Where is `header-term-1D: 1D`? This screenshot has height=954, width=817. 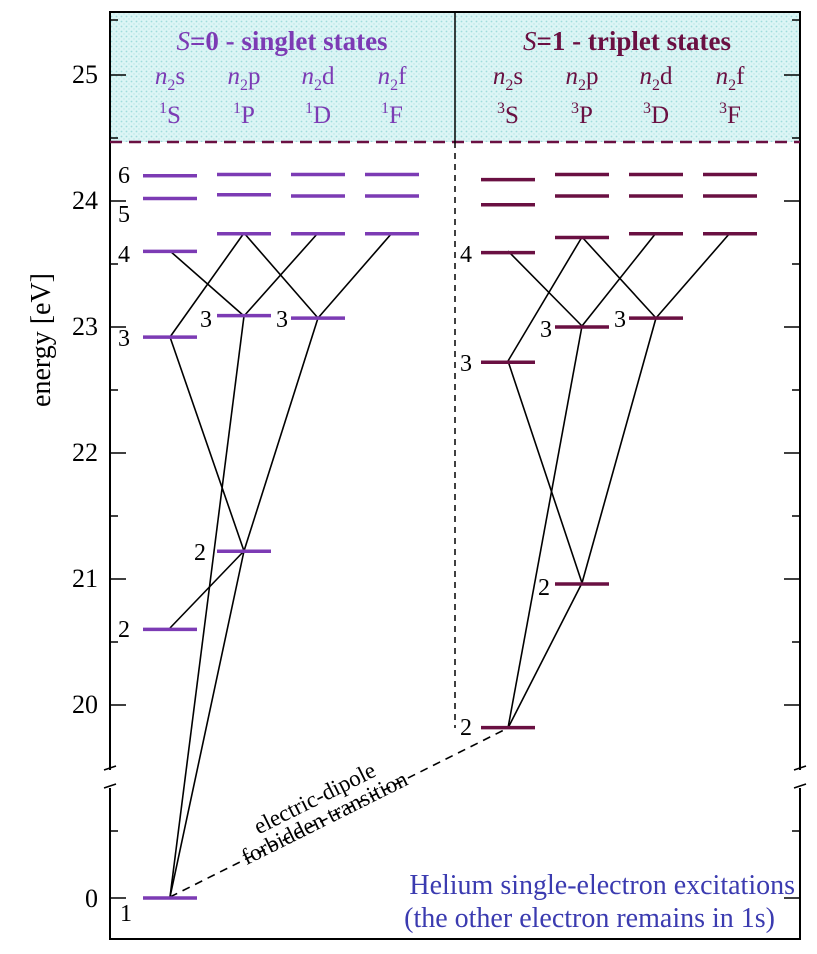
header-term-1D: 1D is located at coordinates (318, 114).